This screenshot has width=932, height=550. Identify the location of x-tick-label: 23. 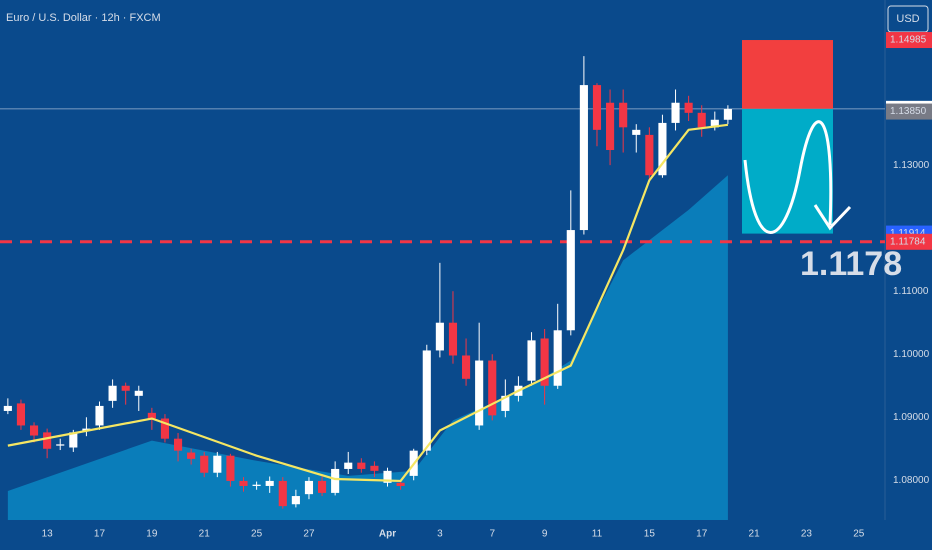
(807, 534).